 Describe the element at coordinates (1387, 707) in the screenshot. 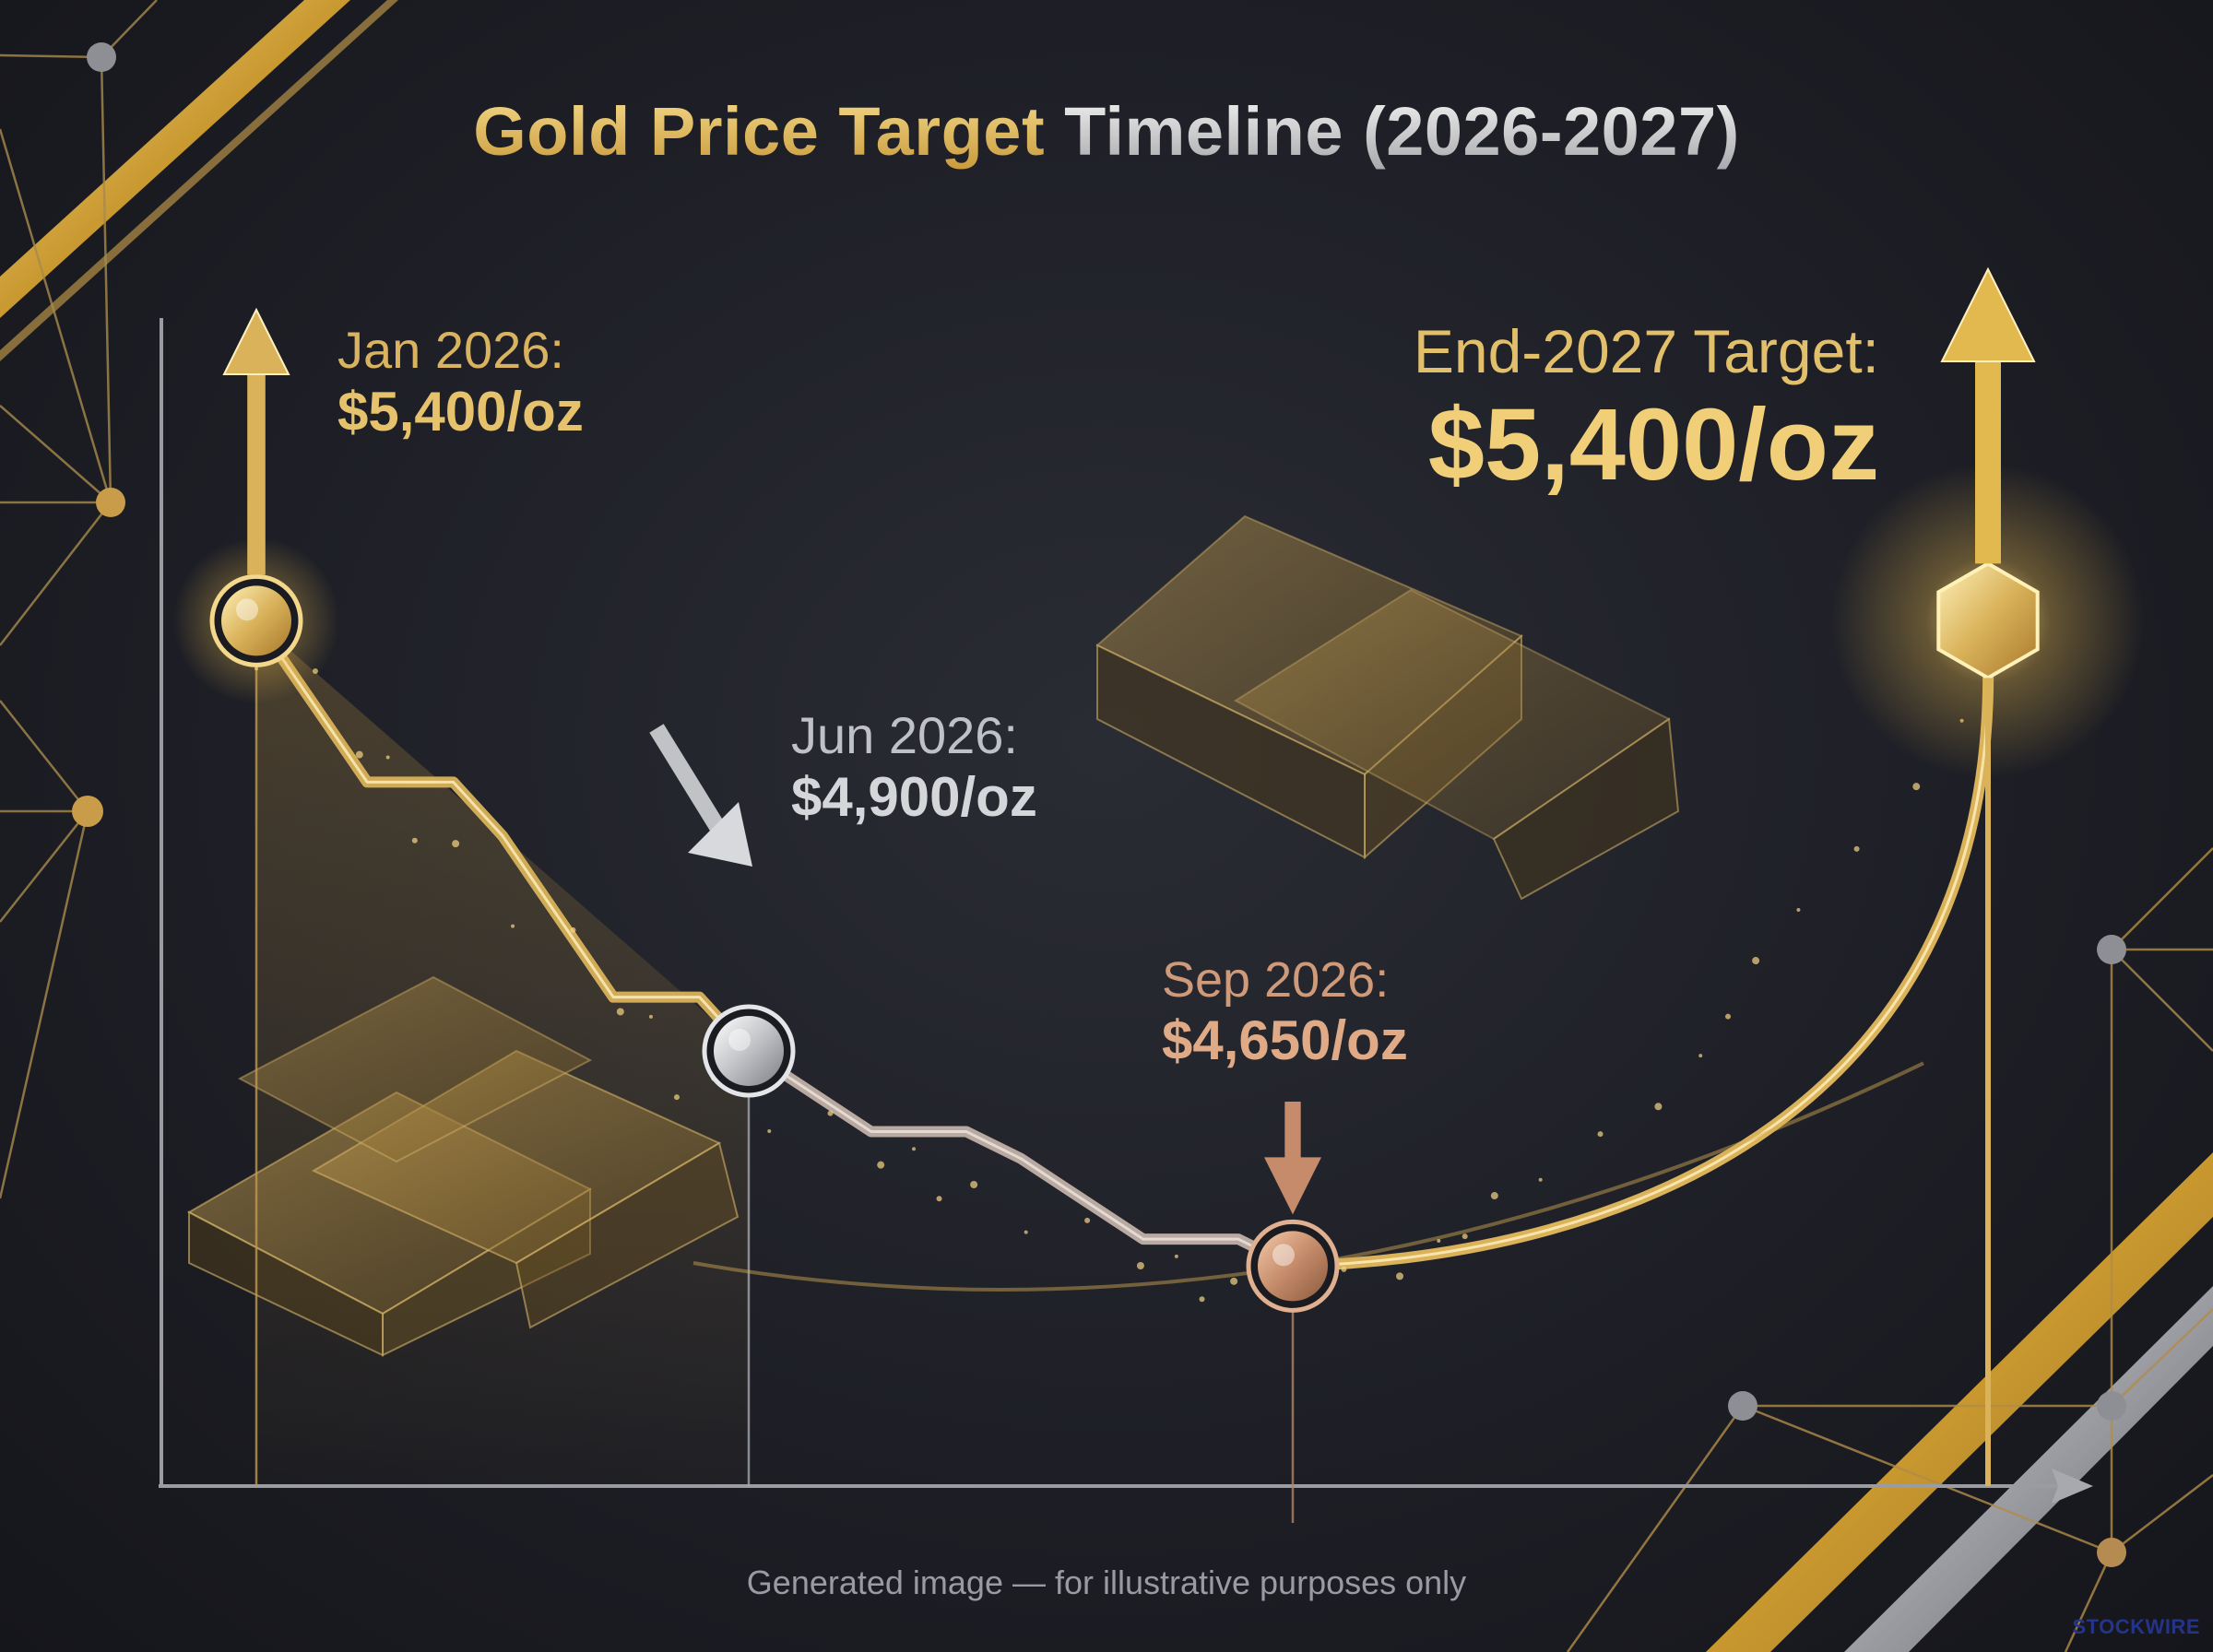

I see `gold-bars-illustration-right` at that location.